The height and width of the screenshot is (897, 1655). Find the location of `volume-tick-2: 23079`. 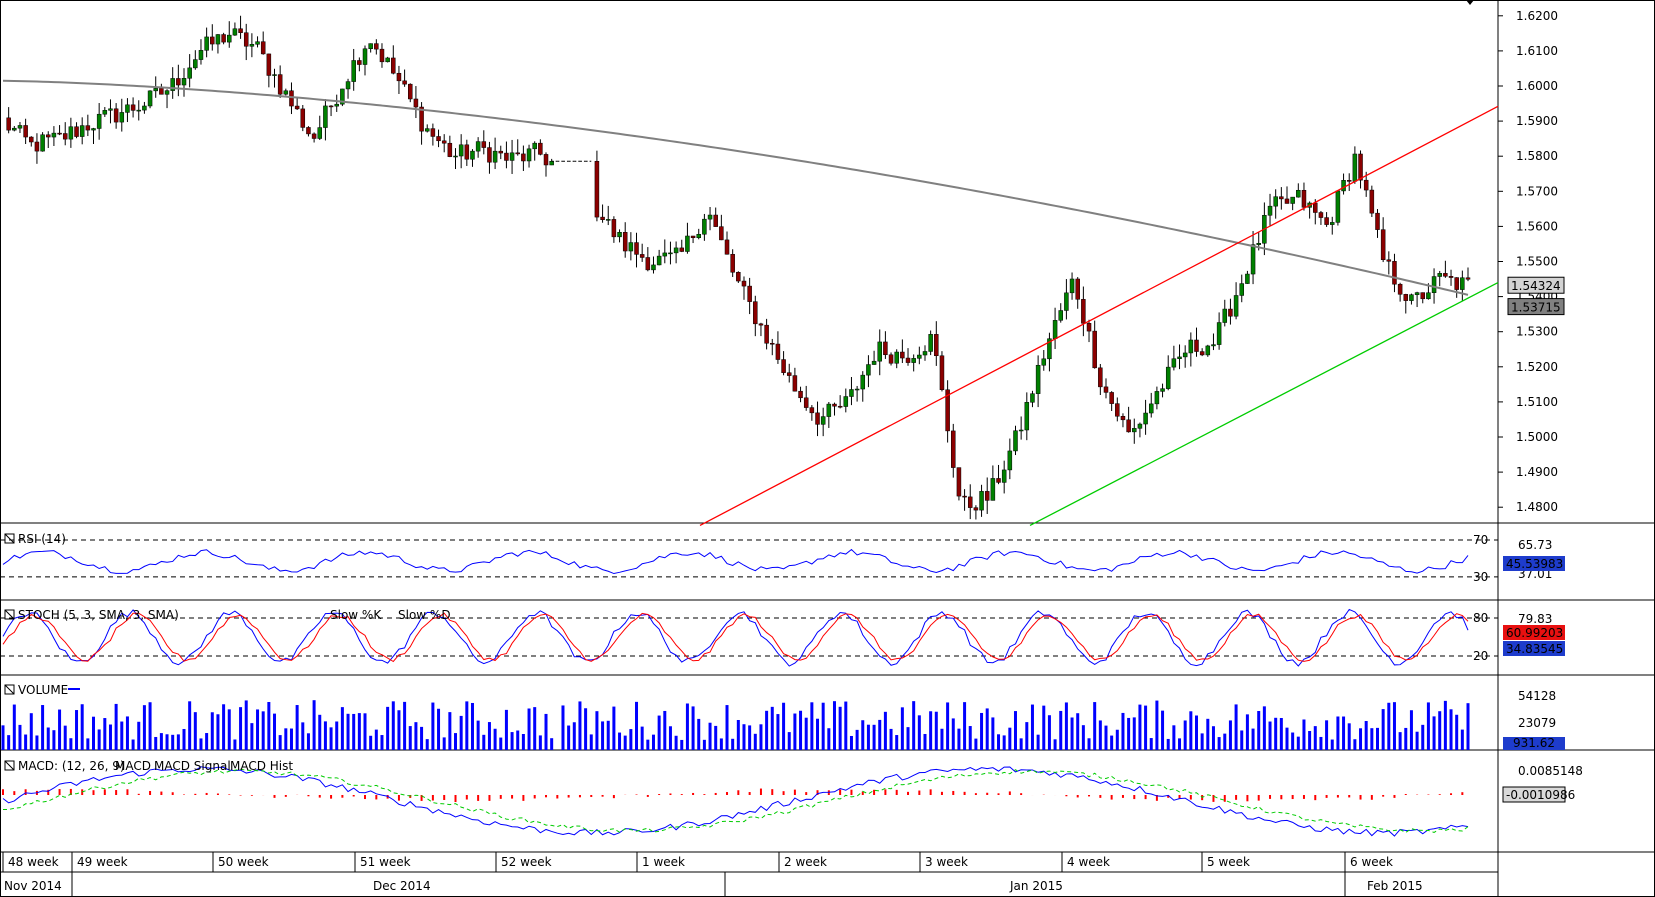

volume-tick-2: 23079 is located at coordinates (1537, 723).